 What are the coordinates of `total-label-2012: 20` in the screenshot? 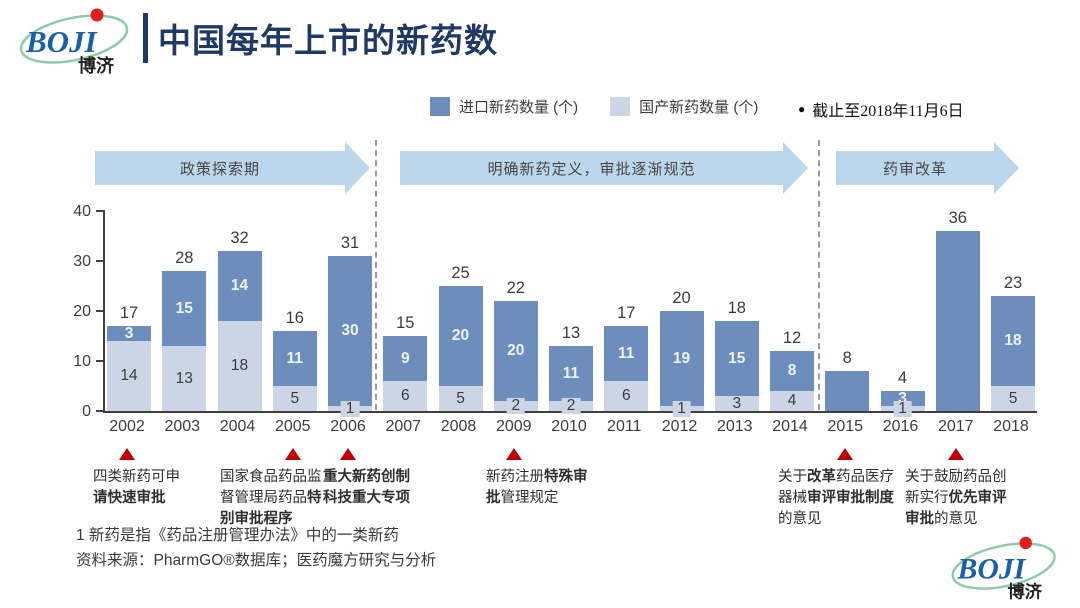 It's located at (681, 298).